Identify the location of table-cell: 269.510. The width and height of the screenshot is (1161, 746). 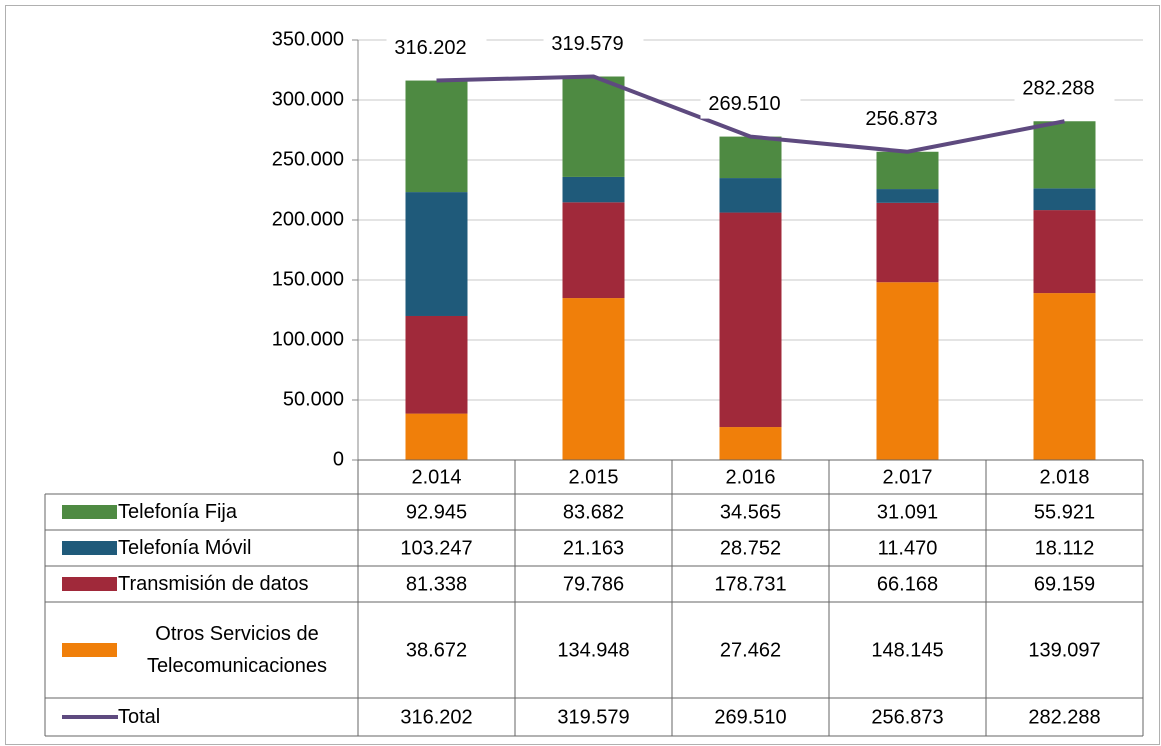
(750, 717).